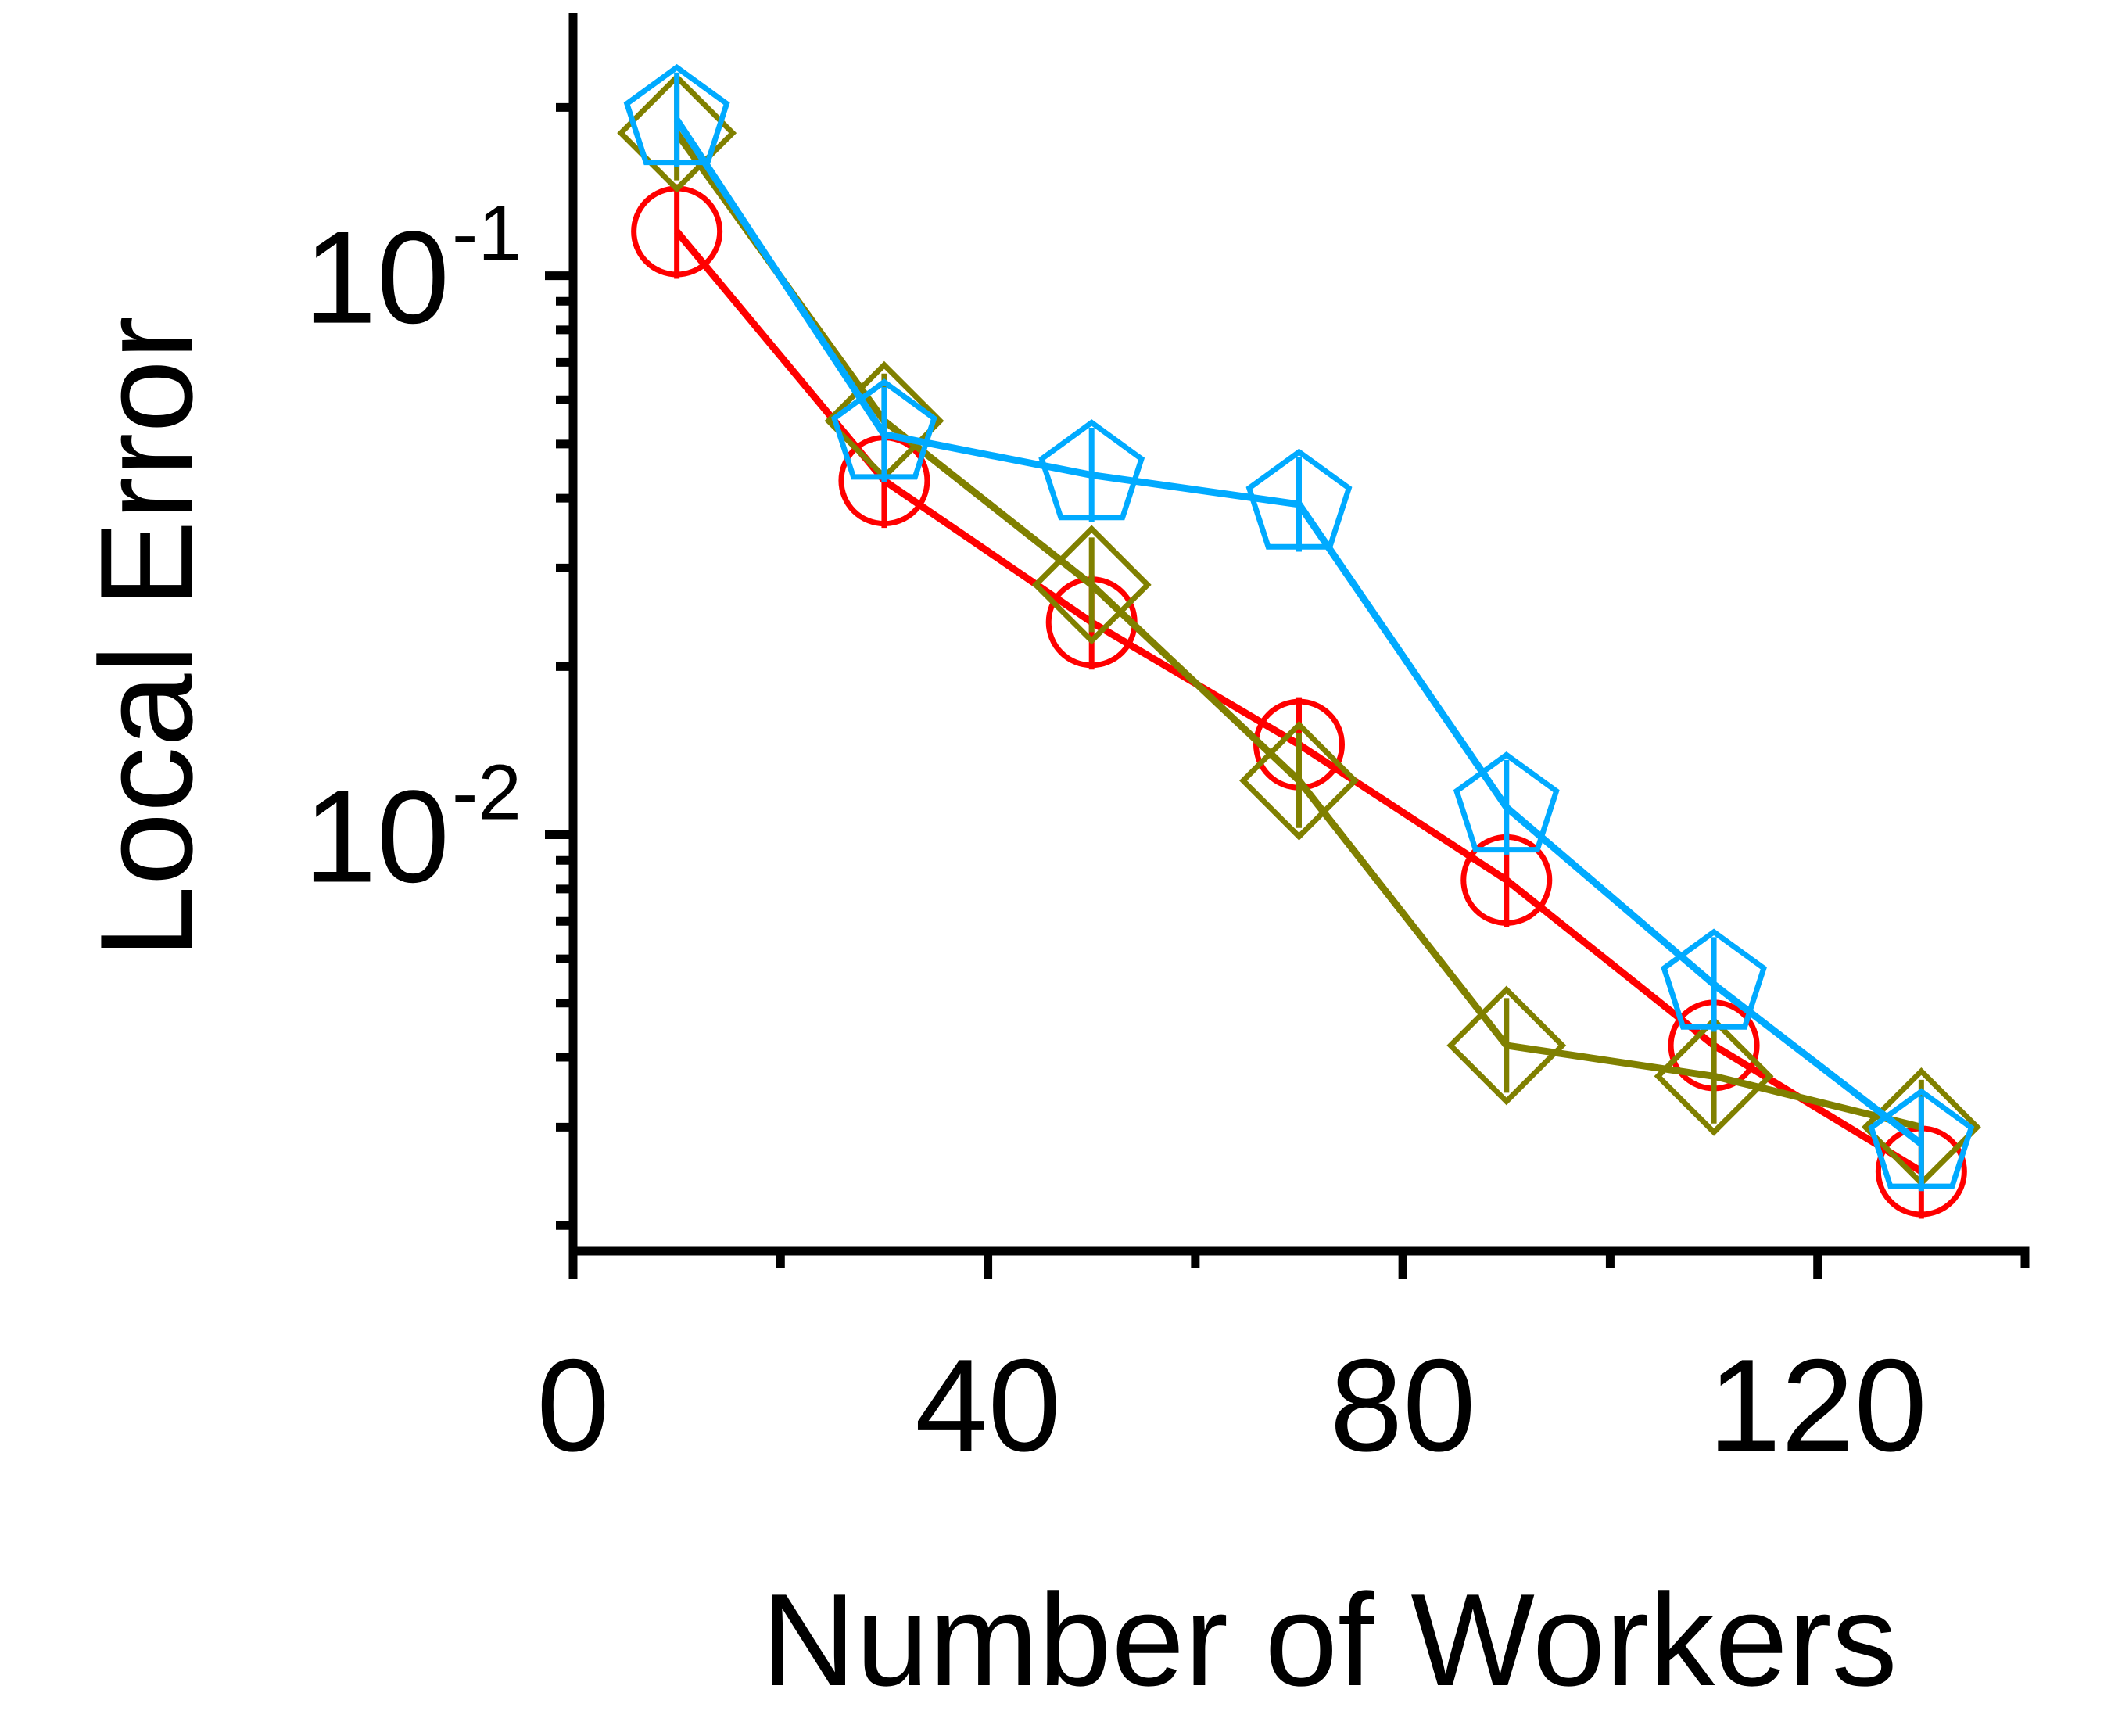 The image size is (2111, 1736). What do you see at coordinates (1403, 1406) in the screenshot?
I see `x-tick-label: 80` at bounding box center [1403, 1406].